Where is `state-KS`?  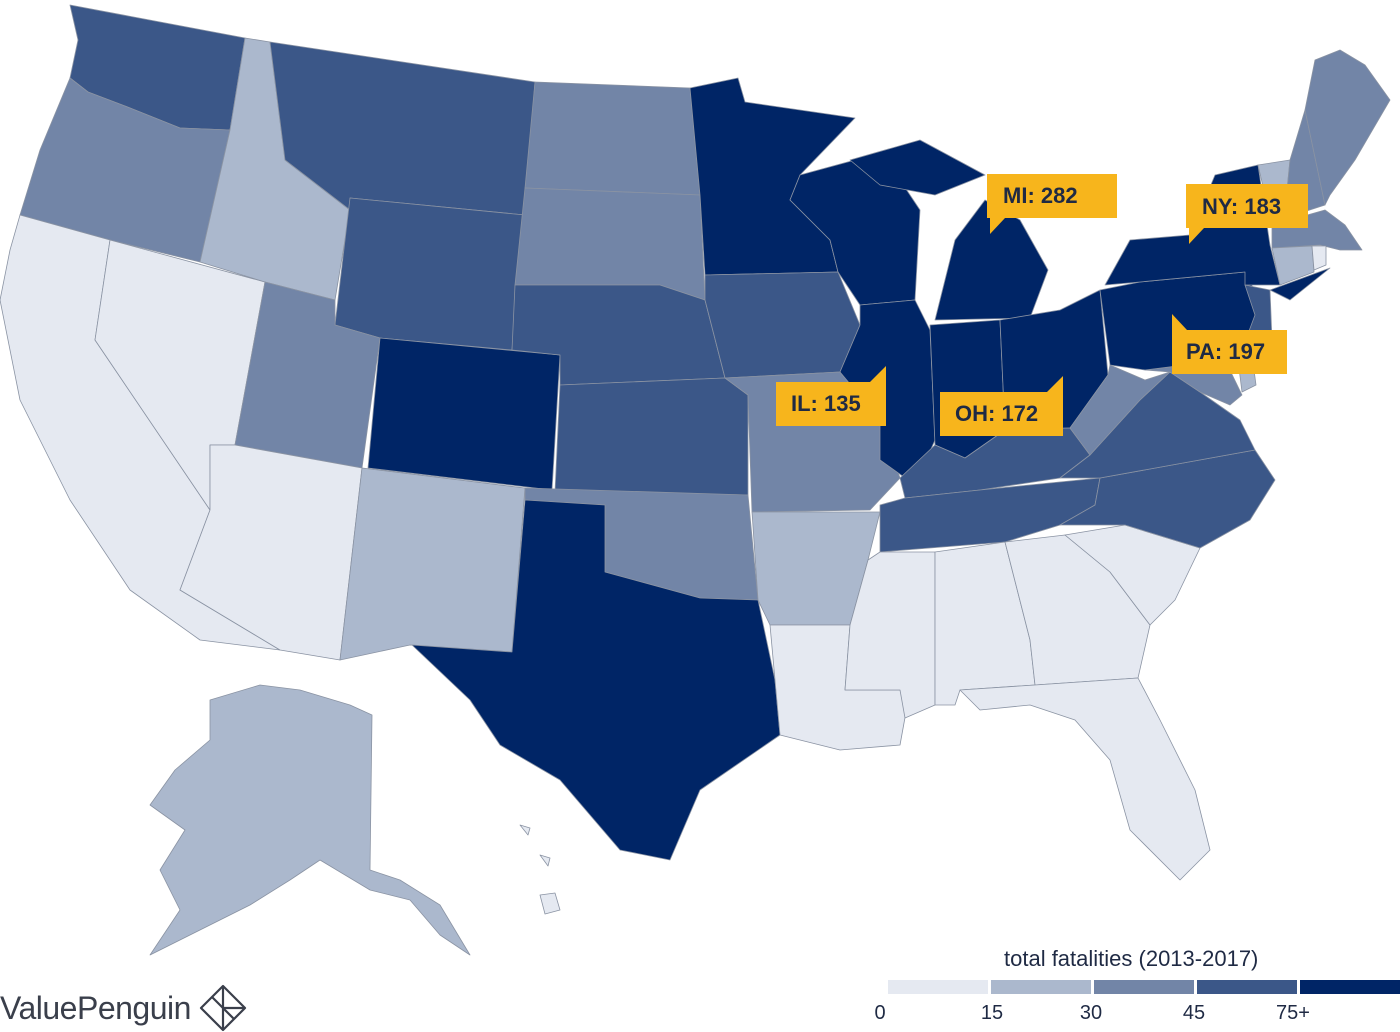
state-KS is located at coordinates (651, 436).